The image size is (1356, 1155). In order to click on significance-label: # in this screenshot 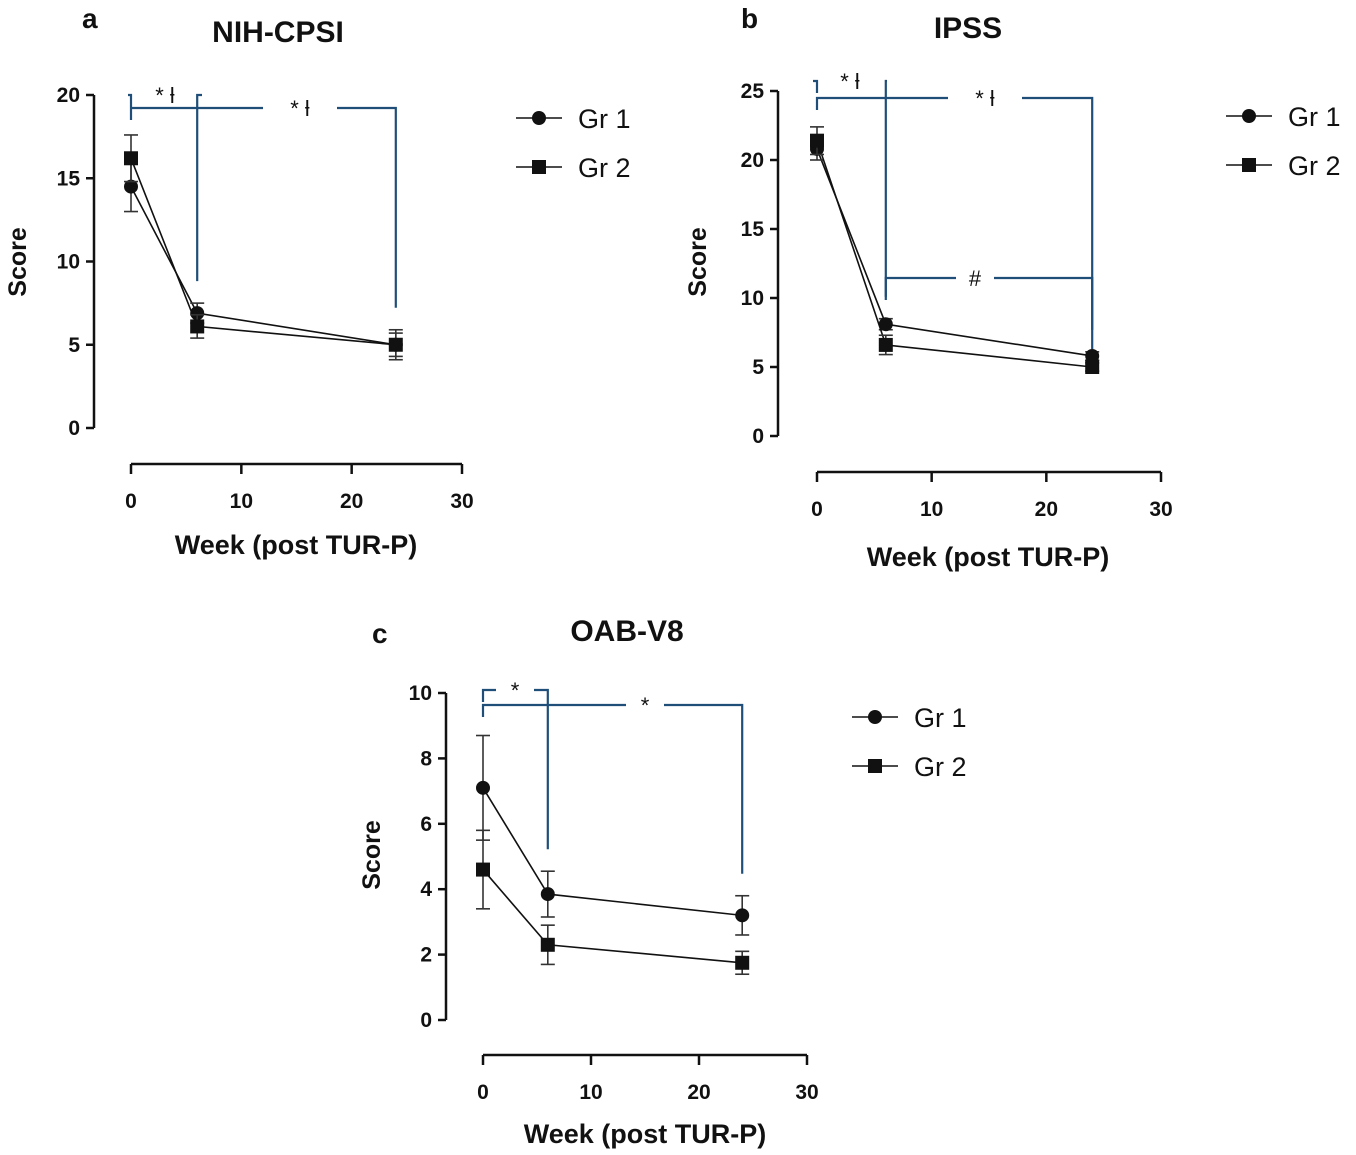, I will do `click(975, 278)`.